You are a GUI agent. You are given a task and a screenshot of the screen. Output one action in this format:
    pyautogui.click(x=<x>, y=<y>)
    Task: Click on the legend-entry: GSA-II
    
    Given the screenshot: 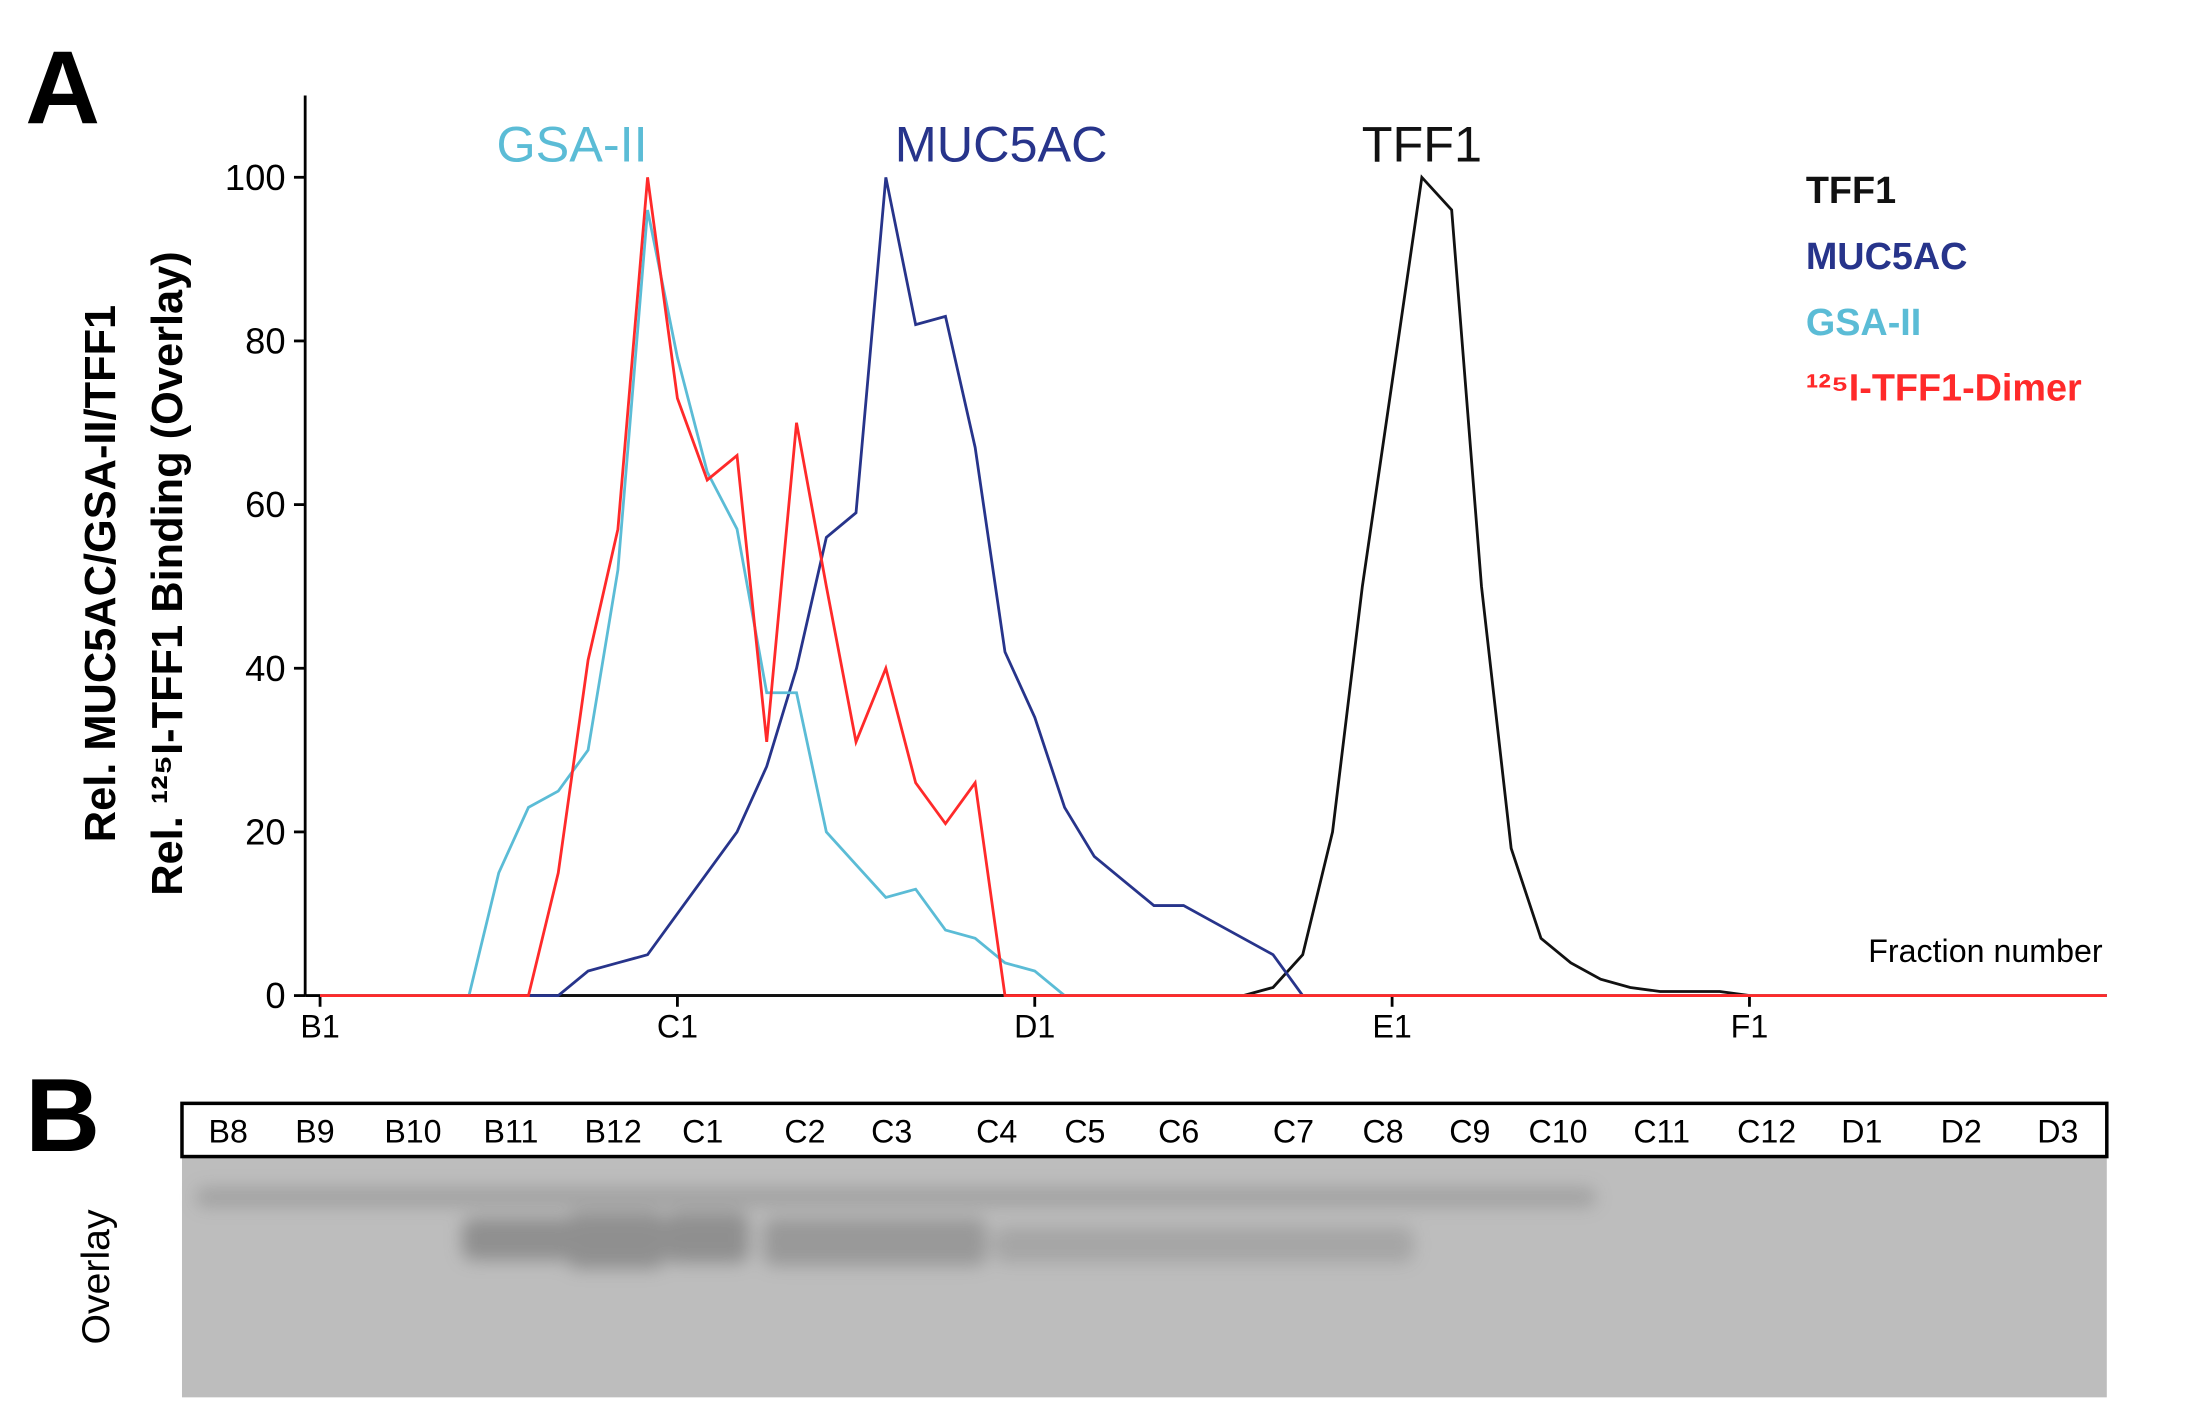 What is the action you would take?
    pyautogui.click(x=1863, y=323)
    